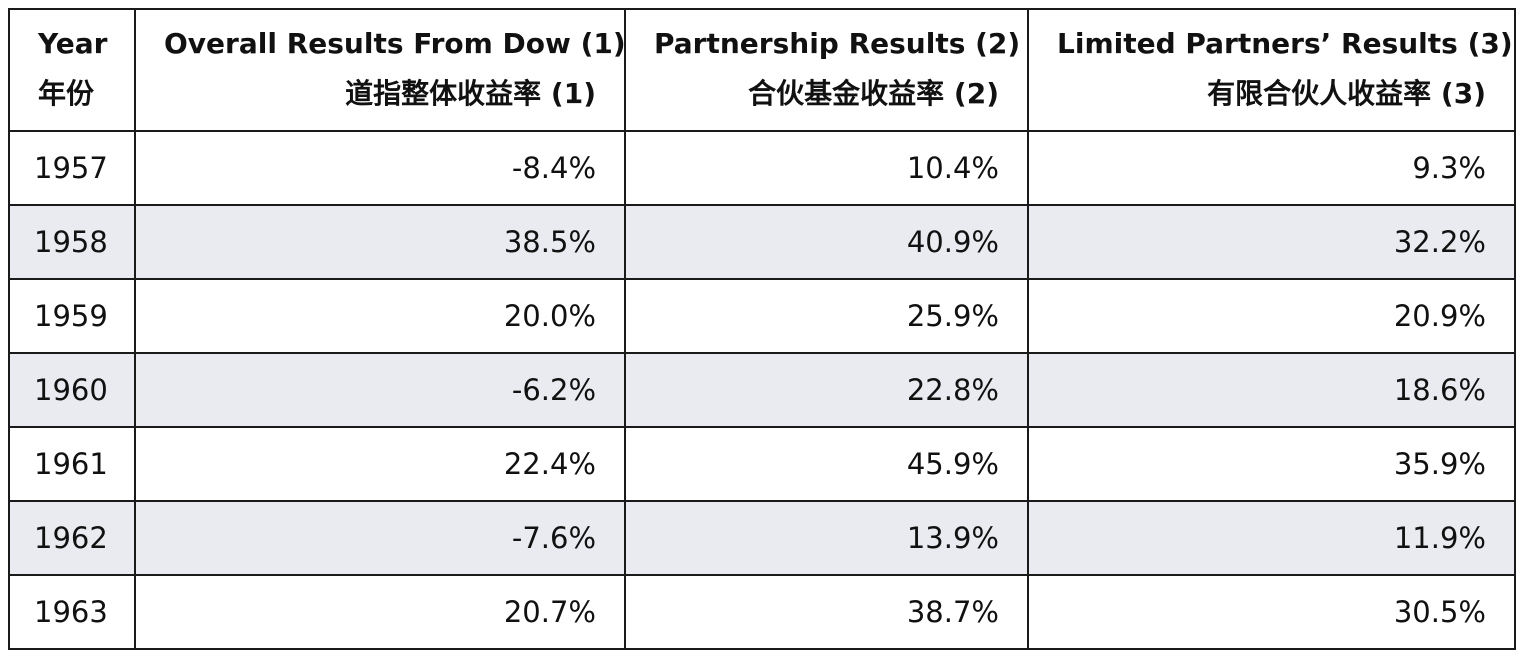  What do you see at coordinates (1285, 43) in the screenshot?
I see `header-limited-partners-en: Limited Partners’ Results (3)` at bounding box center [1285, 43].